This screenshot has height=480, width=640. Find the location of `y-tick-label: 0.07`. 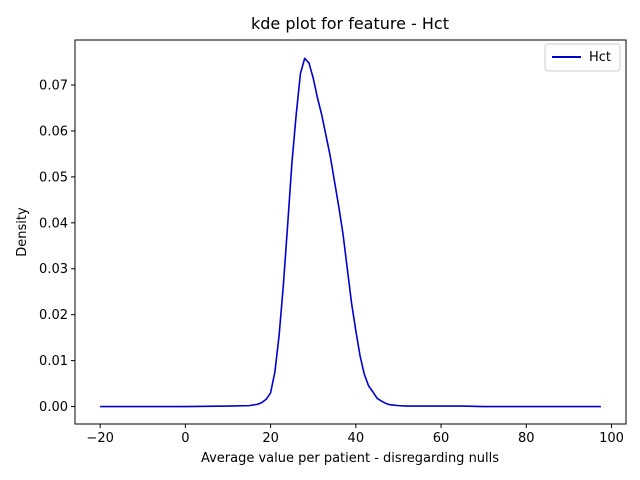

y-tick-label: 0.07 is located at coordinates (53, 86).